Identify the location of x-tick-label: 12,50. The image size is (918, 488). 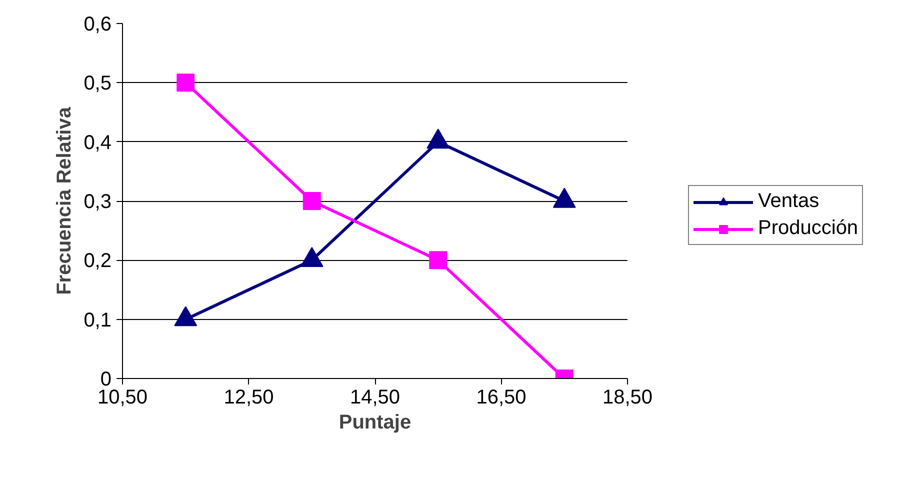
(249, 397).